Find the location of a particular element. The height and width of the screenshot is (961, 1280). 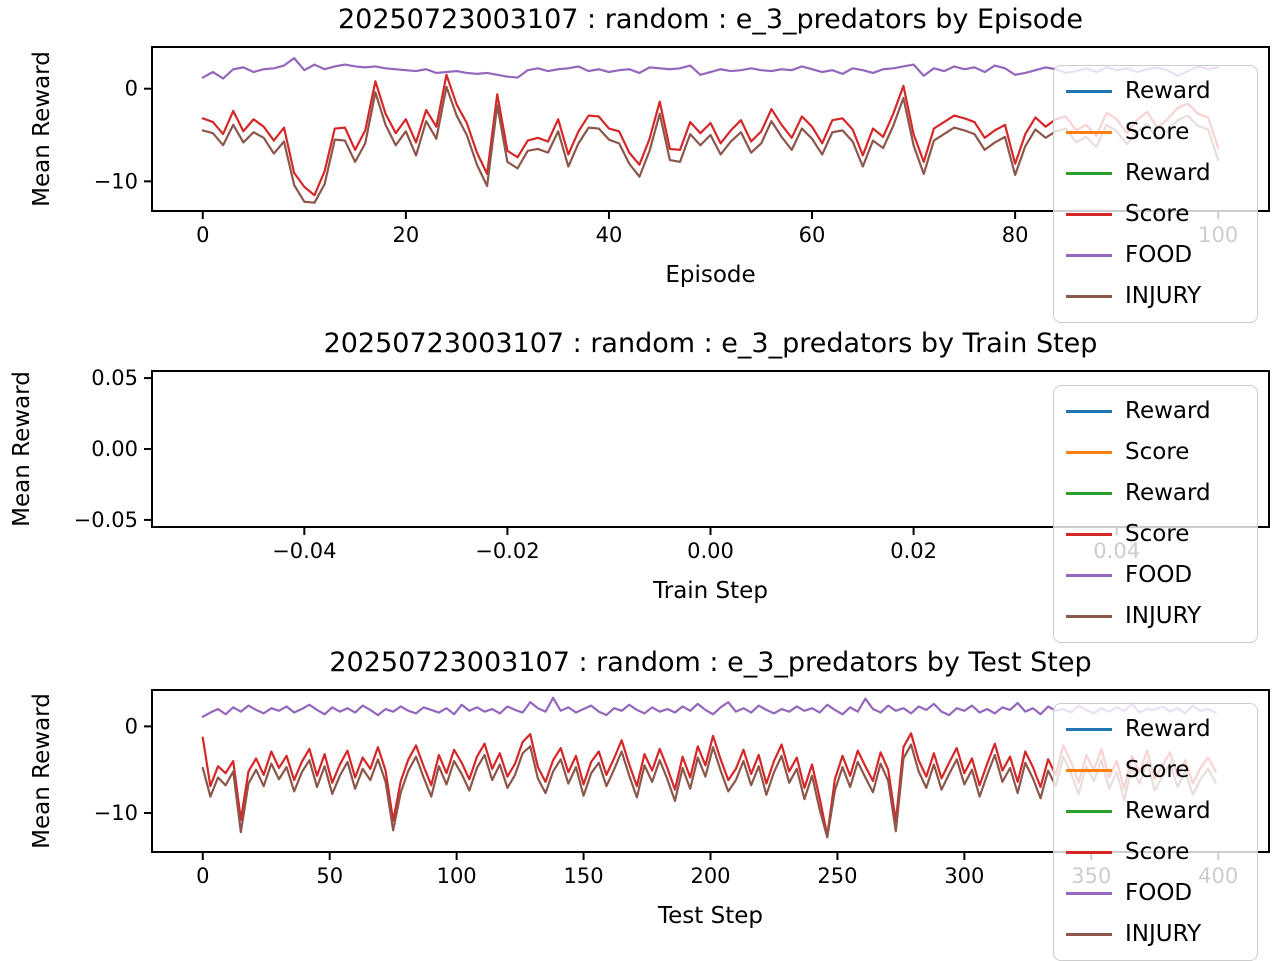

test-step-series-5-injury-line is located at coordinates (709, 791).